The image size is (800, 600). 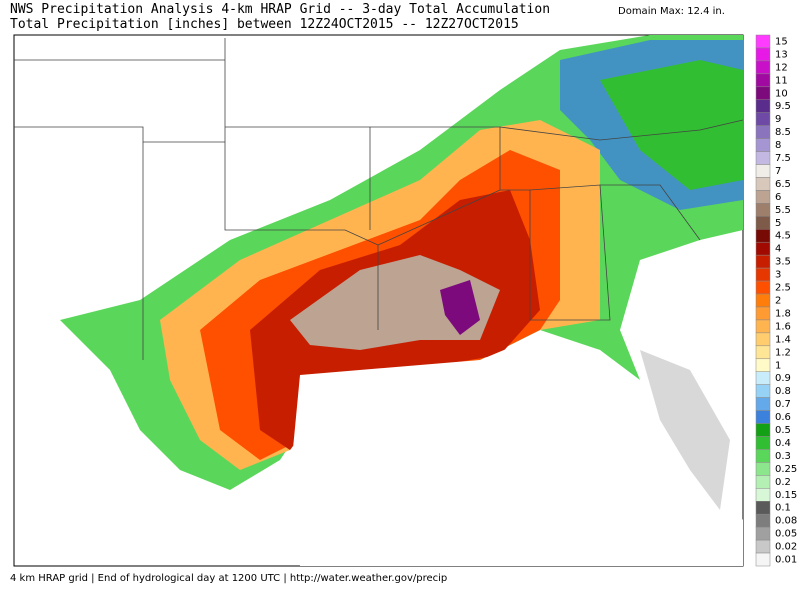 What do you see at coordinates (781, 93) in the screenshot?
I see `legend-label: 10` at bounding box center [781, 93].